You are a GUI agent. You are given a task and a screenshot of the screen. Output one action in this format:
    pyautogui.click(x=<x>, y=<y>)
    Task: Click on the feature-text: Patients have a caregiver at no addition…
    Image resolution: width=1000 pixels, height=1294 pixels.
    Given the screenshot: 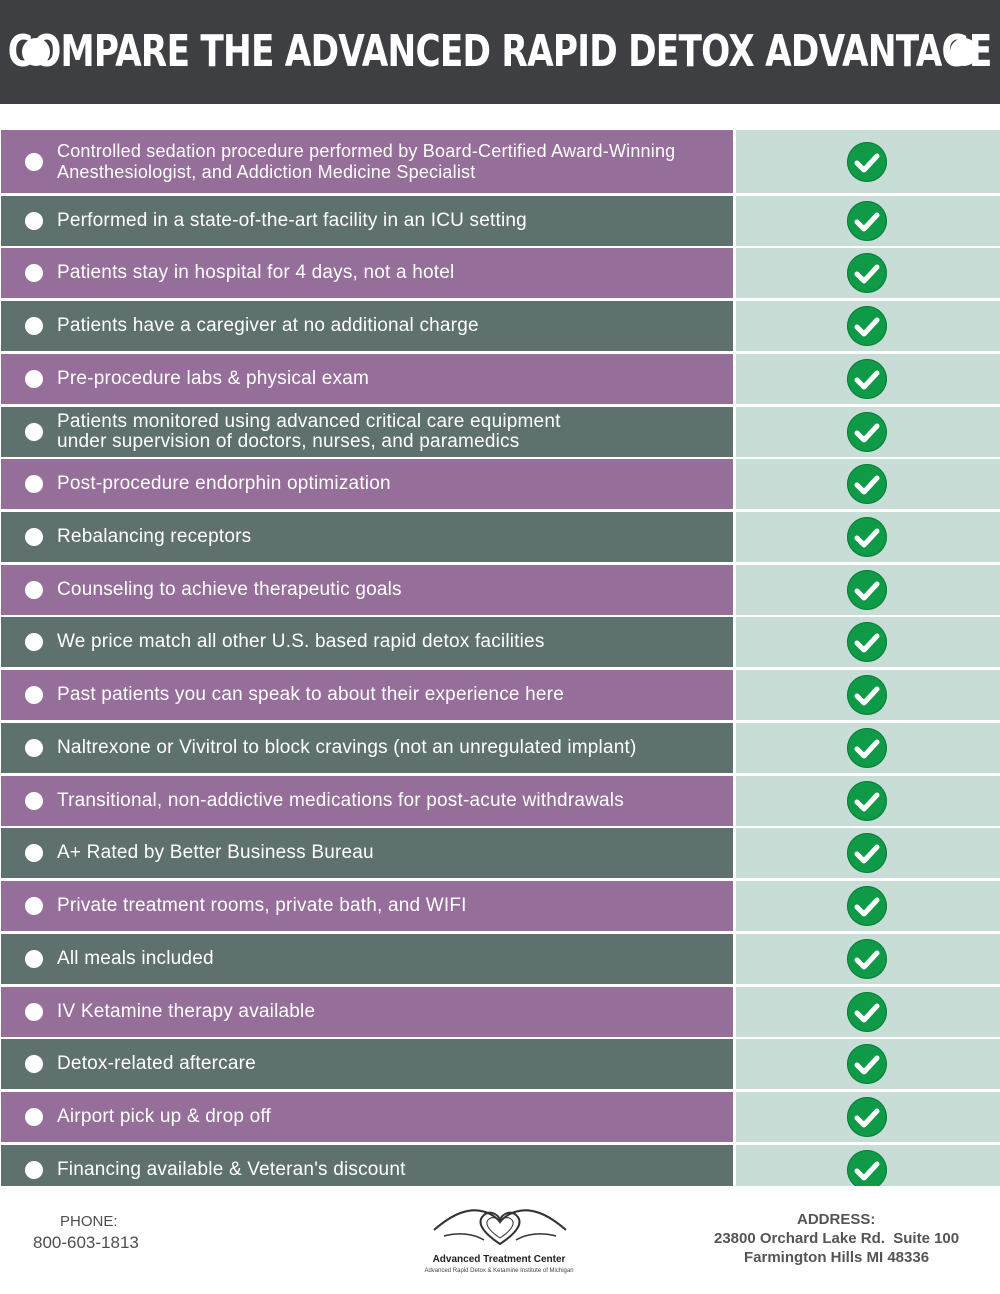 What is the action you would take?
    pyautogui.click(x=268, y=326)
    